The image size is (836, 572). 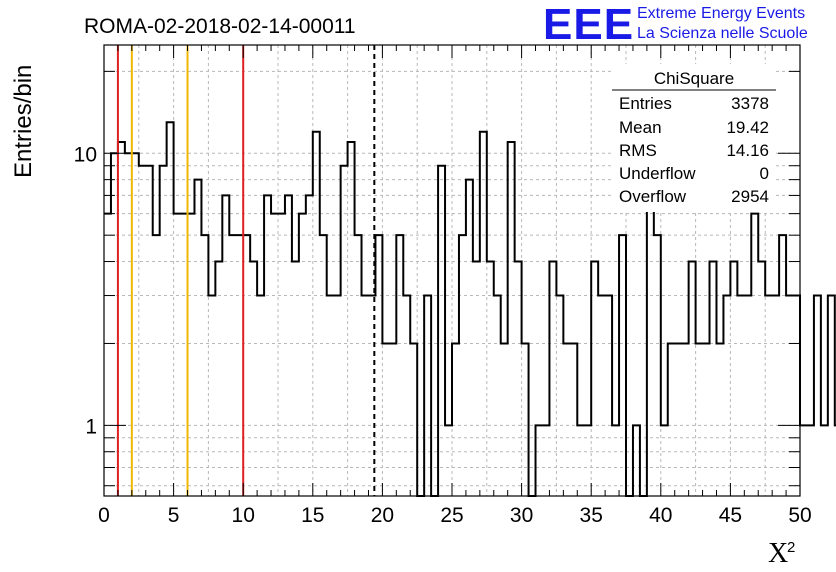 I want to click on stat-label-mean: Mean, so click(x=640, y=127).